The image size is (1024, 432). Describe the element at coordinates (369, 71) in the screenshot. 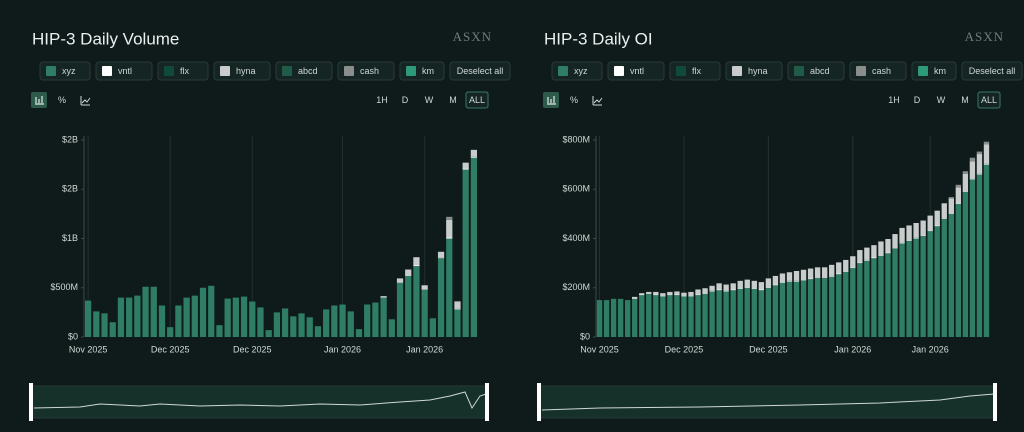

I see `legend-label: cash` at that location.